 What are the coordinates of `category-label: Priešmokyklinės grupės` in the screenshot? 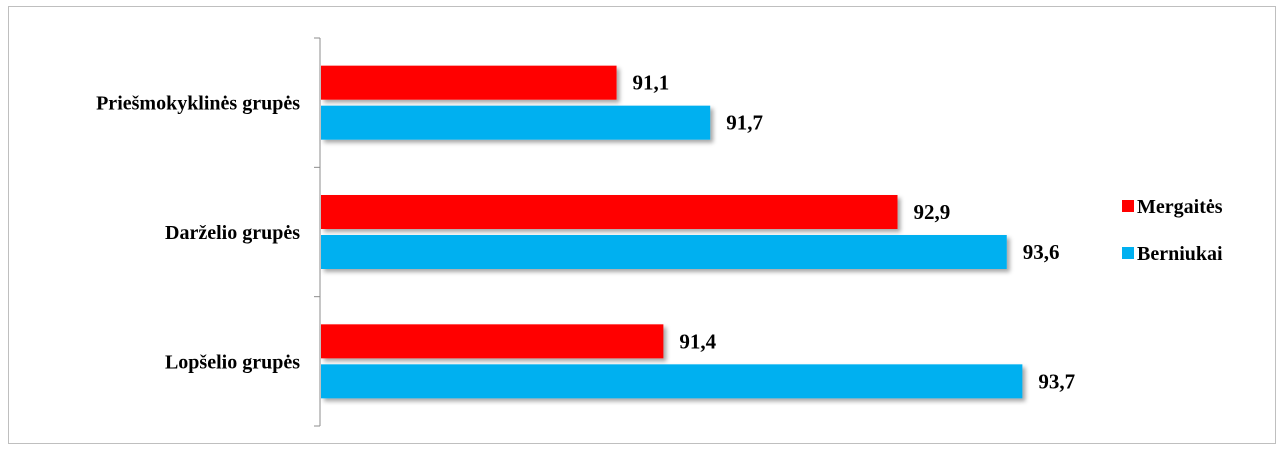 It's located at (198, 104).